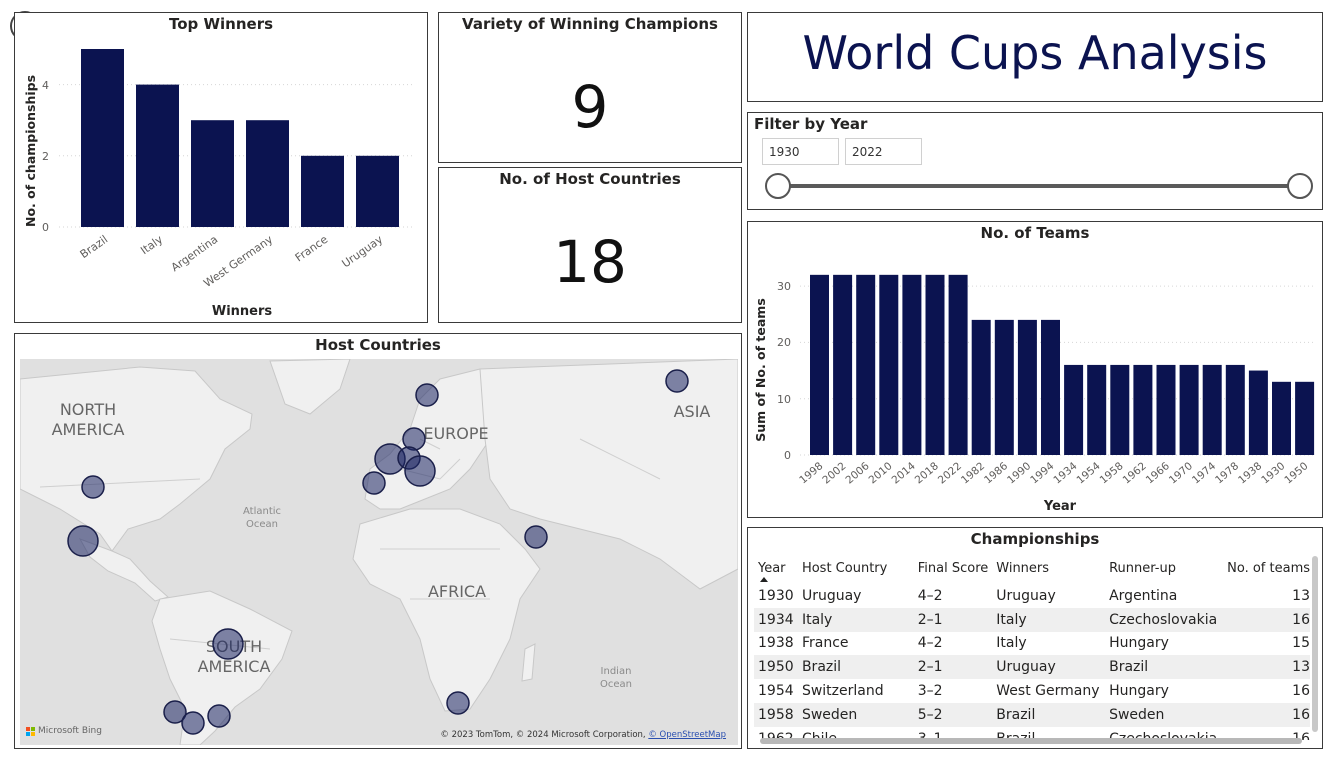 Image resolution: width=1340 pixels, height=762 pixels. Describe the element at coordinates (1158, 473) in the screenshot. I see `teams-x-tick-label: 1966` at that location.